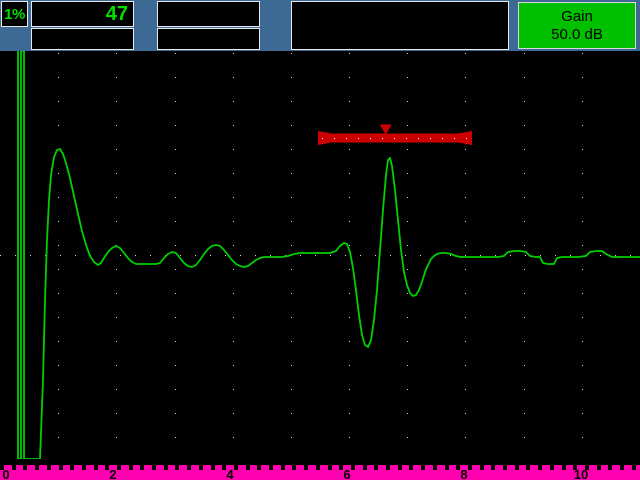  Describe the element at coordinates (463, 473) in the screenshot. I see `ruler-label: 8` at that location.